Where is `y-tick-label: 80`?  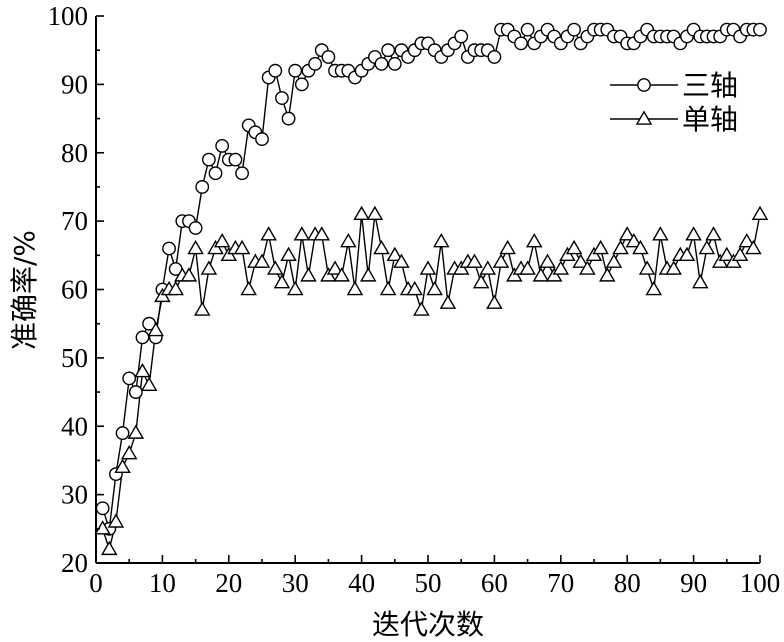
y-tick-label: 80 is located at coordinates (74, 153).